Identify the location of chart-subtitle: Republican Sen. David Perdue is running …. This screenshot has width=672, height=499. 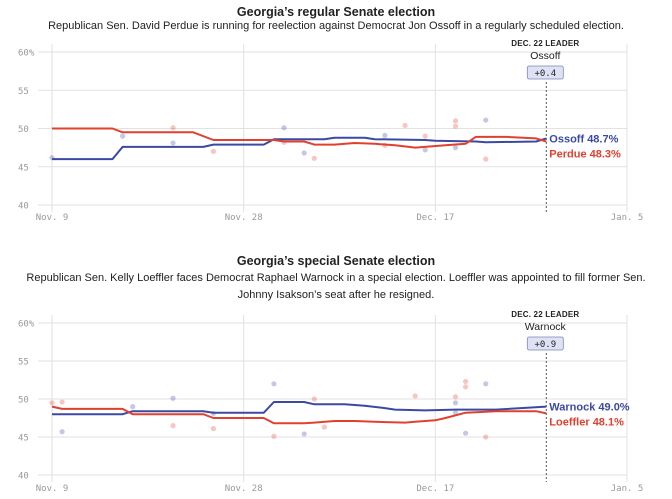
(336, 26).